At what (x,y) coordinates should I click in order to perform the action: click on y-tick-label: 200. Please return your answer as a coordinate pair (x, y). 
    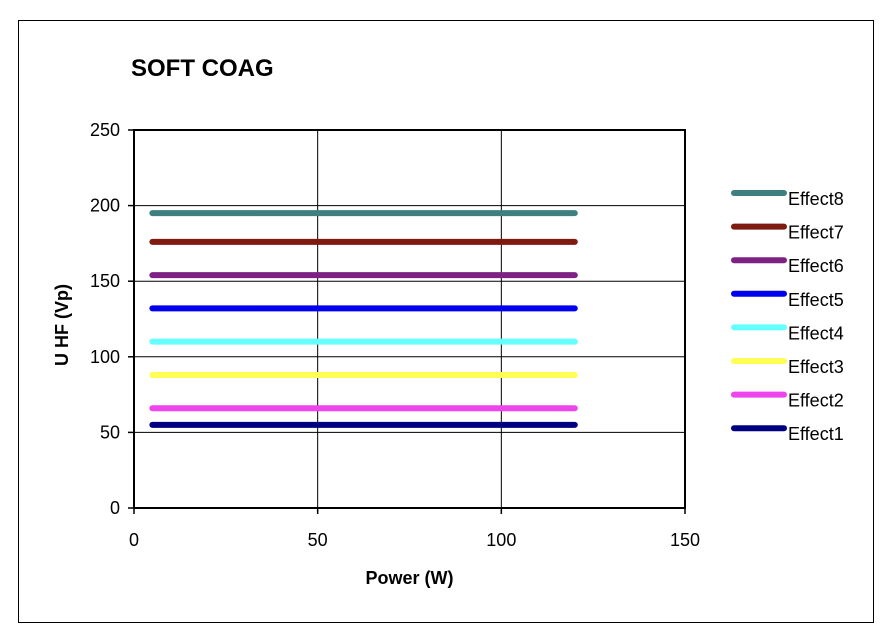
    Looking at the image, I should click on (105, 206).